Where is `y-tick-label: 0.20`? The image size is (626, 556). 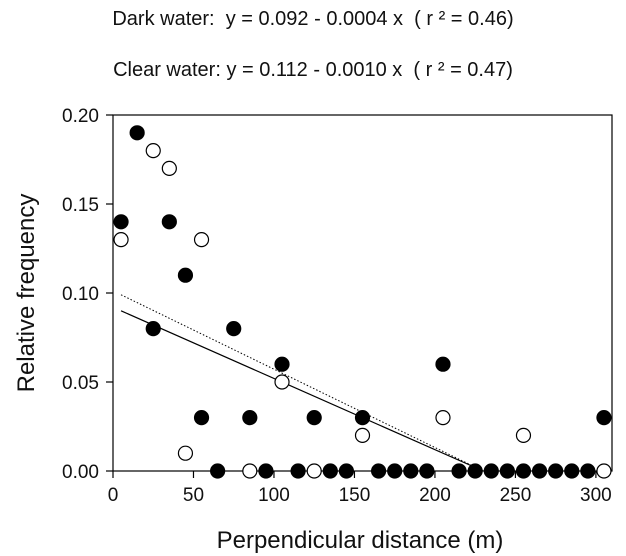 y-tick-label: 0.20 is located at coordinates (80, 116).